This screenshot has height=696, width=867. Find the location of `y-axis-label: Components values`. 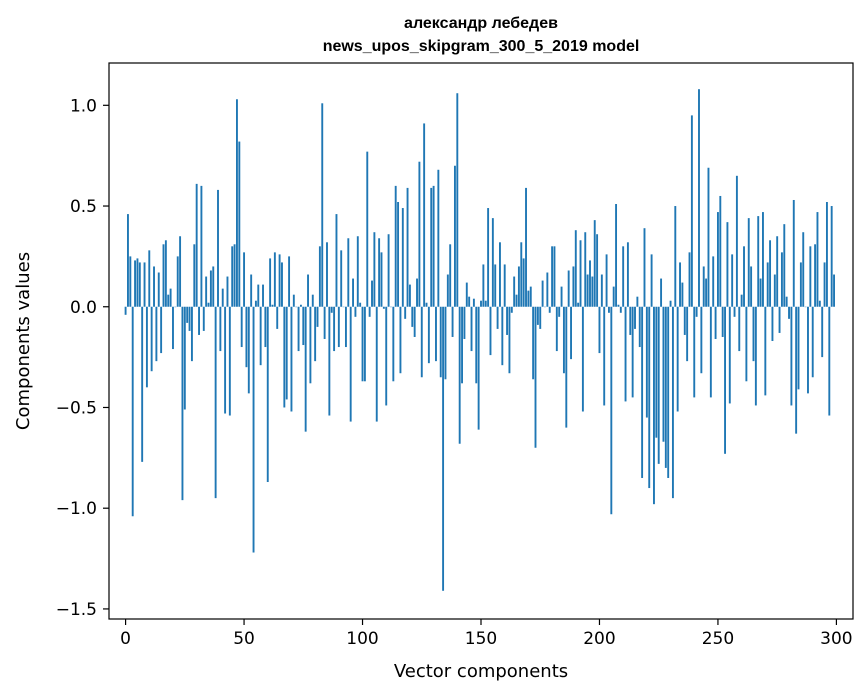

y-axis-label: Components values is located at coordinates (23, 341).